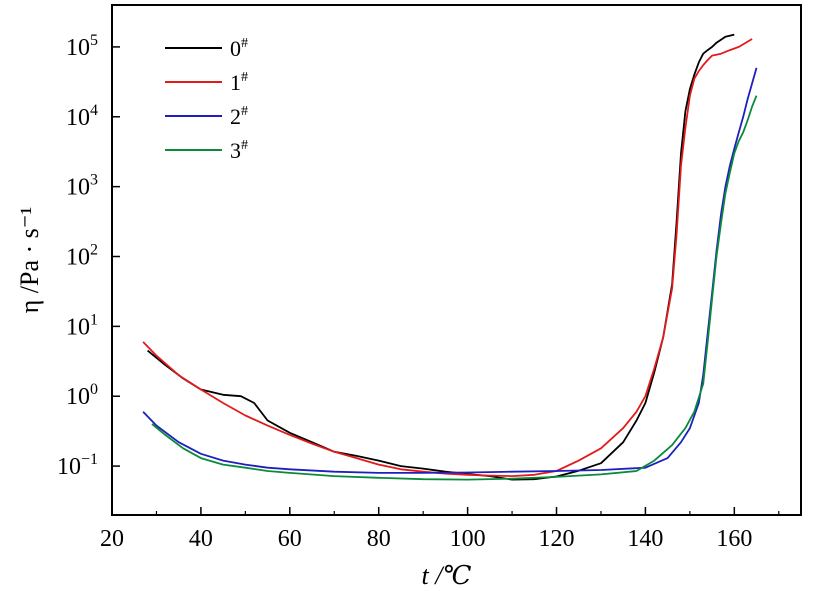  Describe the element at coordinates (379, 539) in the screenshot. I see `x-tick-label: 80` at that location.